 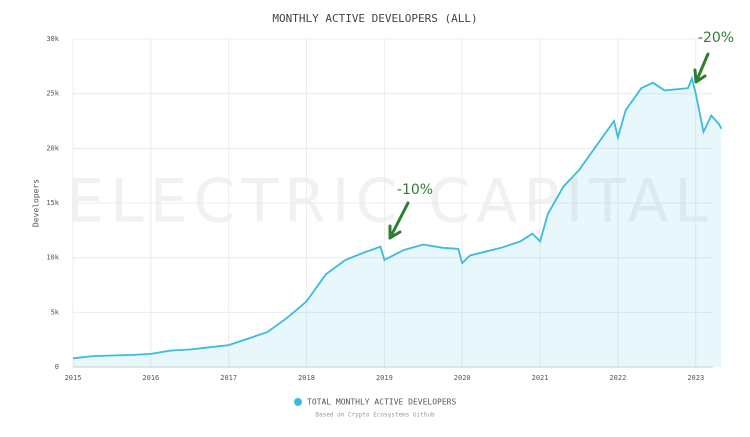 I want to click on x-tick-label: 2018, so click(x=306, y=378).